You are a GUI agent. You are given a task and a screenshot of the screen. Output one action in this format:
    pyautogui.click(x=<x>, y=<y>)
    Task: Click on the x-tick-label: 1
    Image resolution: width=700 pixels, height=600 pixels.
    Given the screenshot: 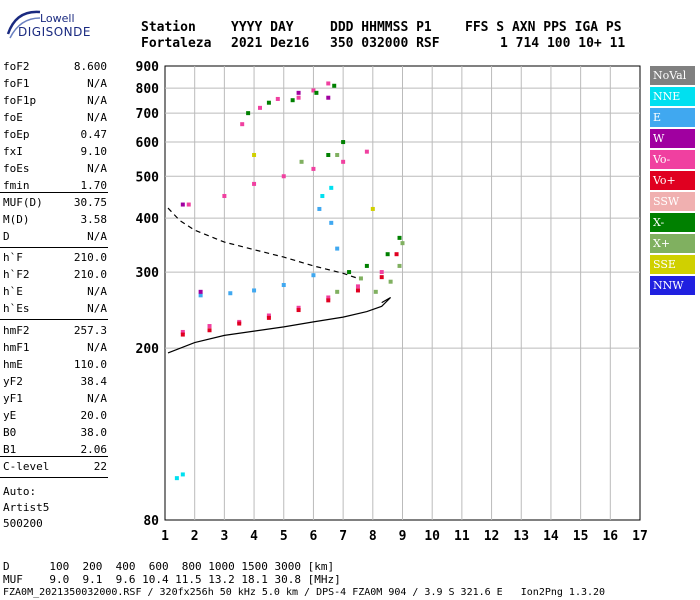 What is the action you would take?
    pyautogui.click(x=165, y=536)
    